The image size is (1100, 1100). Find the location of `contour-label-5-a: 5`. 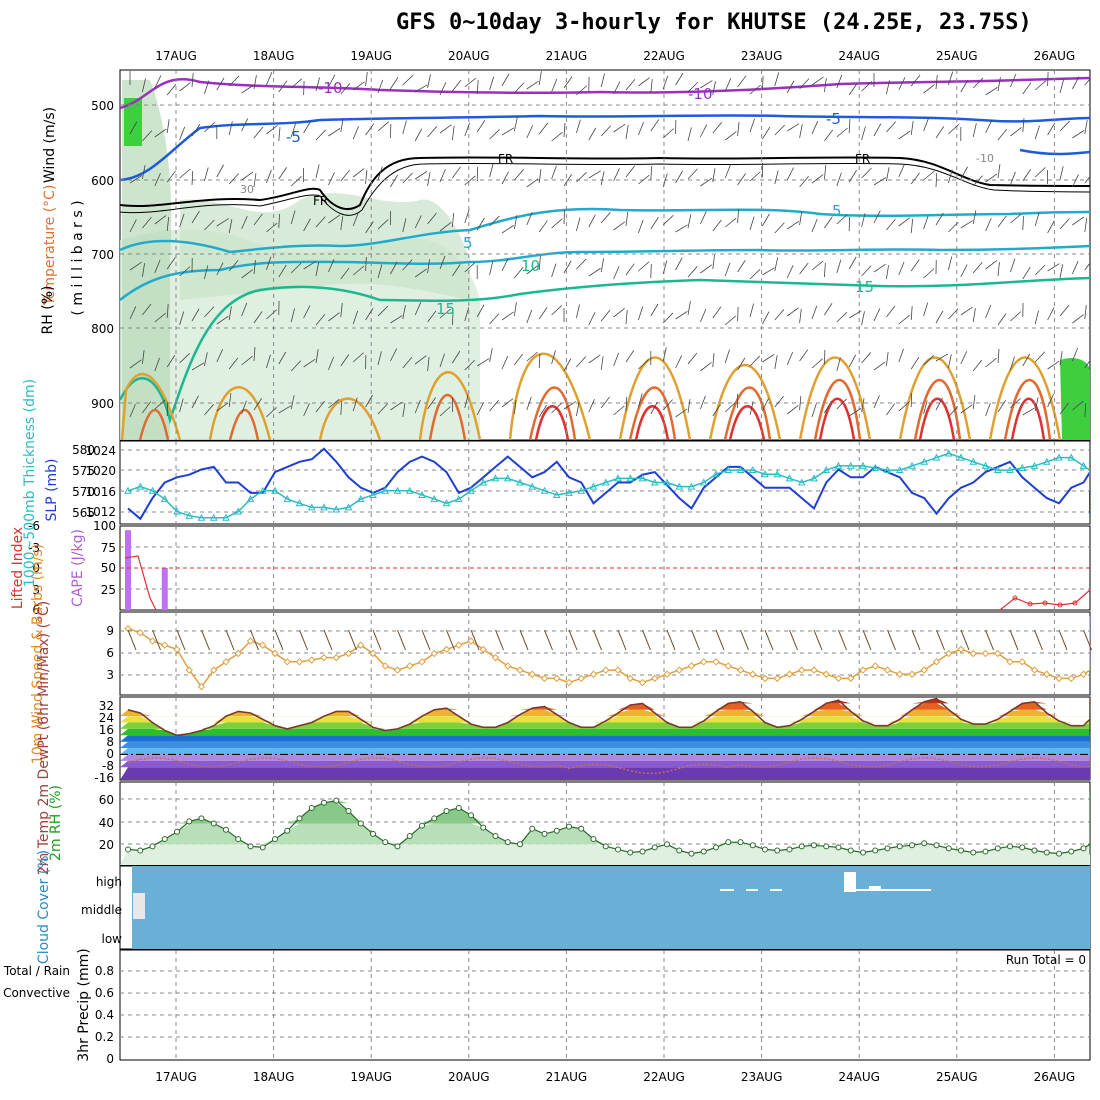

contour-label-5-a: 5 is located at coordinates (468, 243).